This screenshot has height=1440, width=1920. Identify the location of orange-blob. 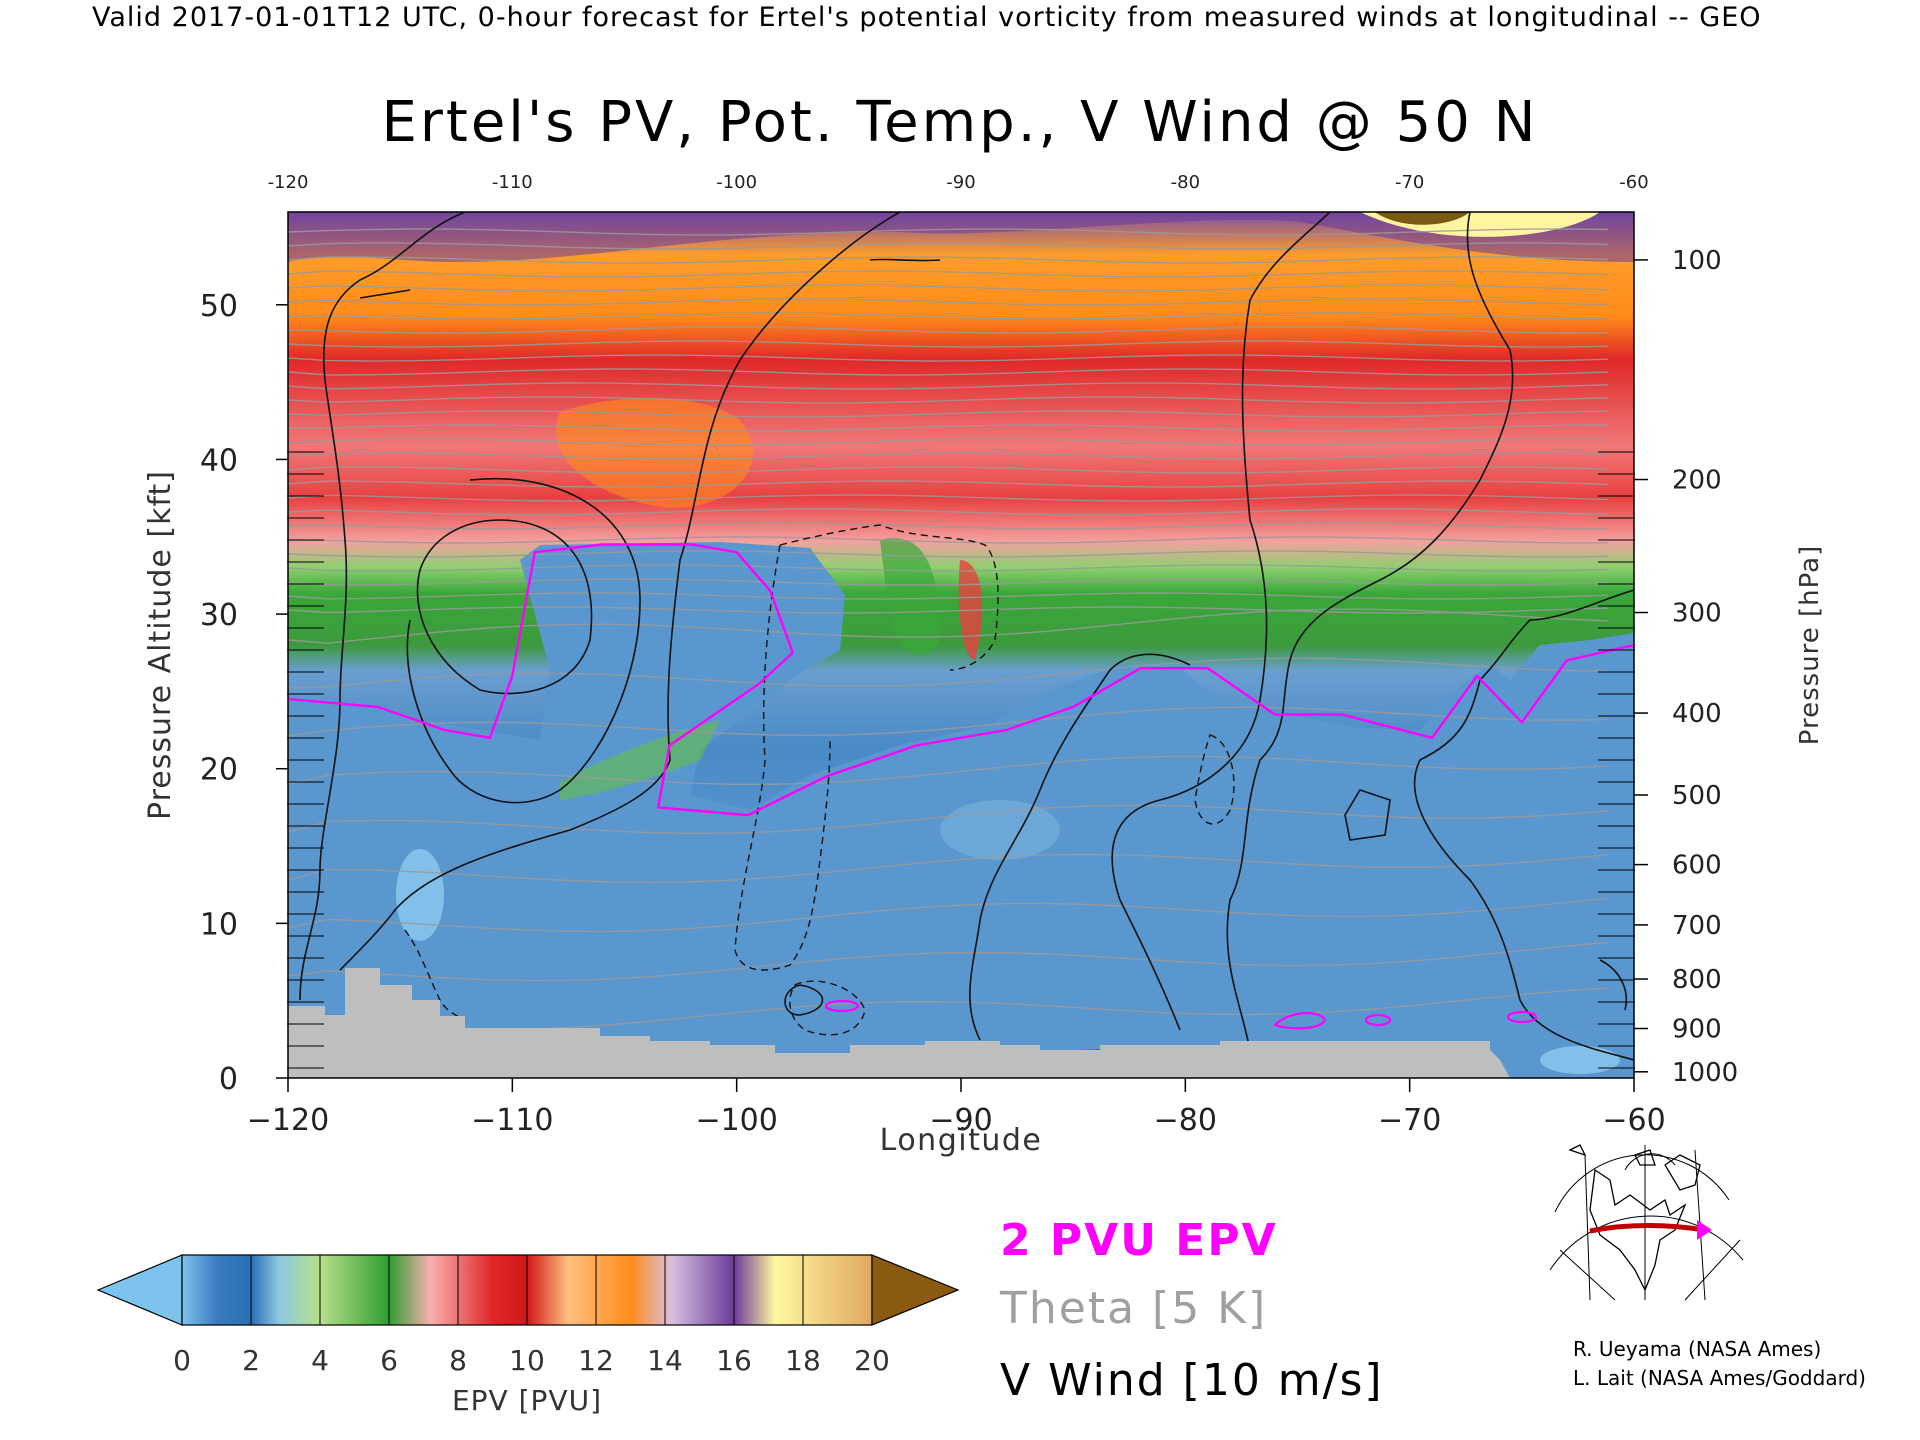
(654, 452).